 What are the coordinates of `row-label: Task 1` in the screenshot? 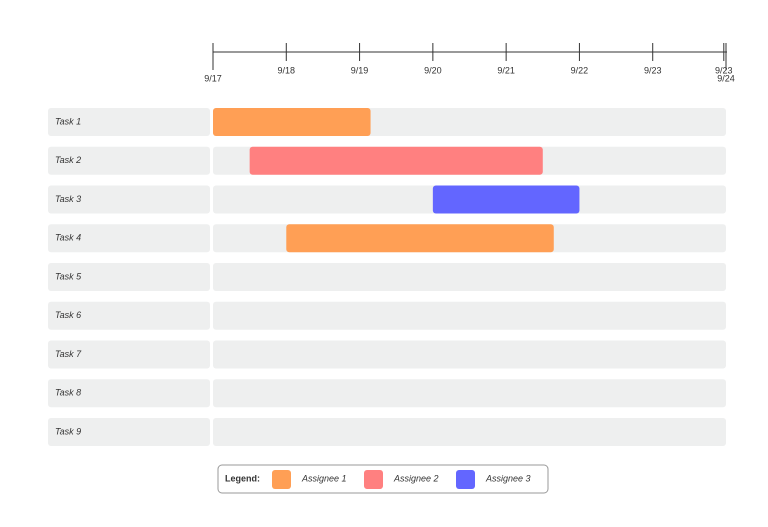 It's located at (68, 121).